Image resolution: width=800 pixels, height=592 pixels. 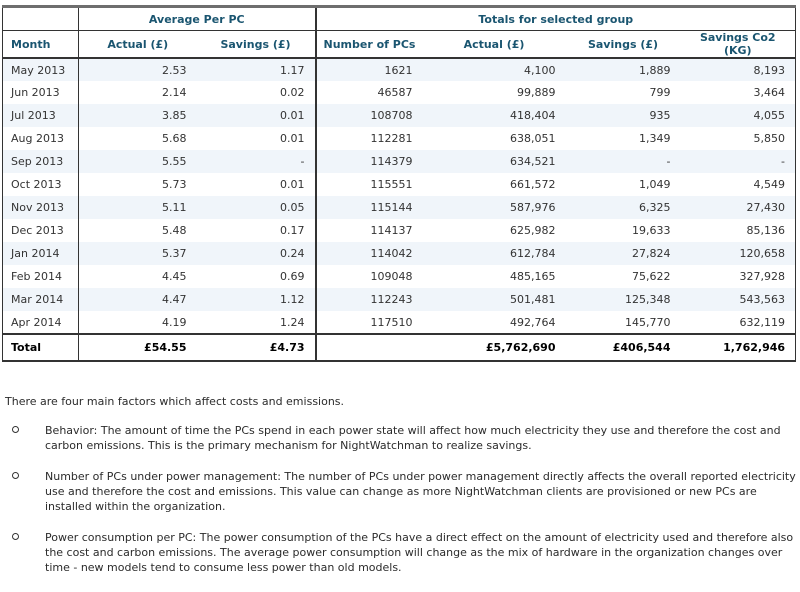 I want to click on column-header-avg-savings: Savings (£), so click(x=256, y=44).